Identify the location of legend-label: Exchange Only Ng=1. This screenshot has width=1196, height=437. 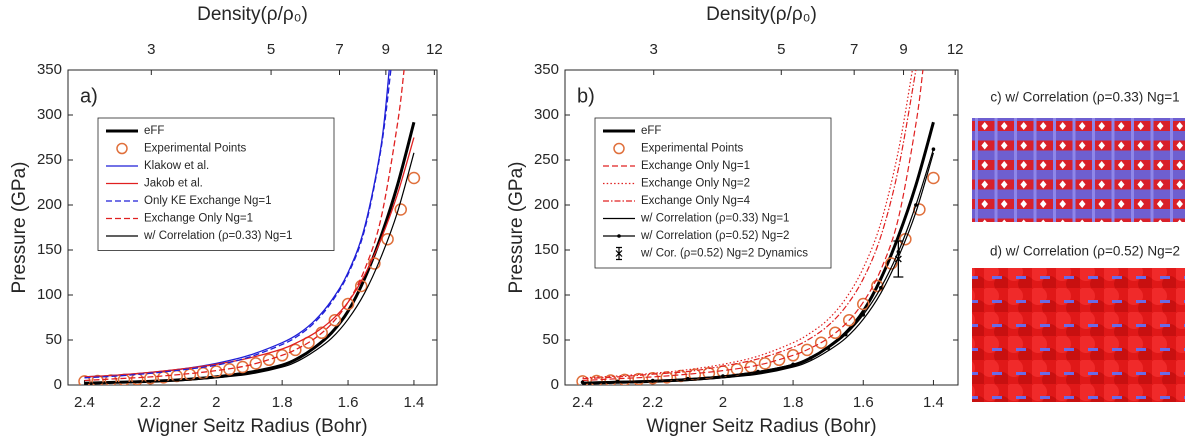
(198, 219).